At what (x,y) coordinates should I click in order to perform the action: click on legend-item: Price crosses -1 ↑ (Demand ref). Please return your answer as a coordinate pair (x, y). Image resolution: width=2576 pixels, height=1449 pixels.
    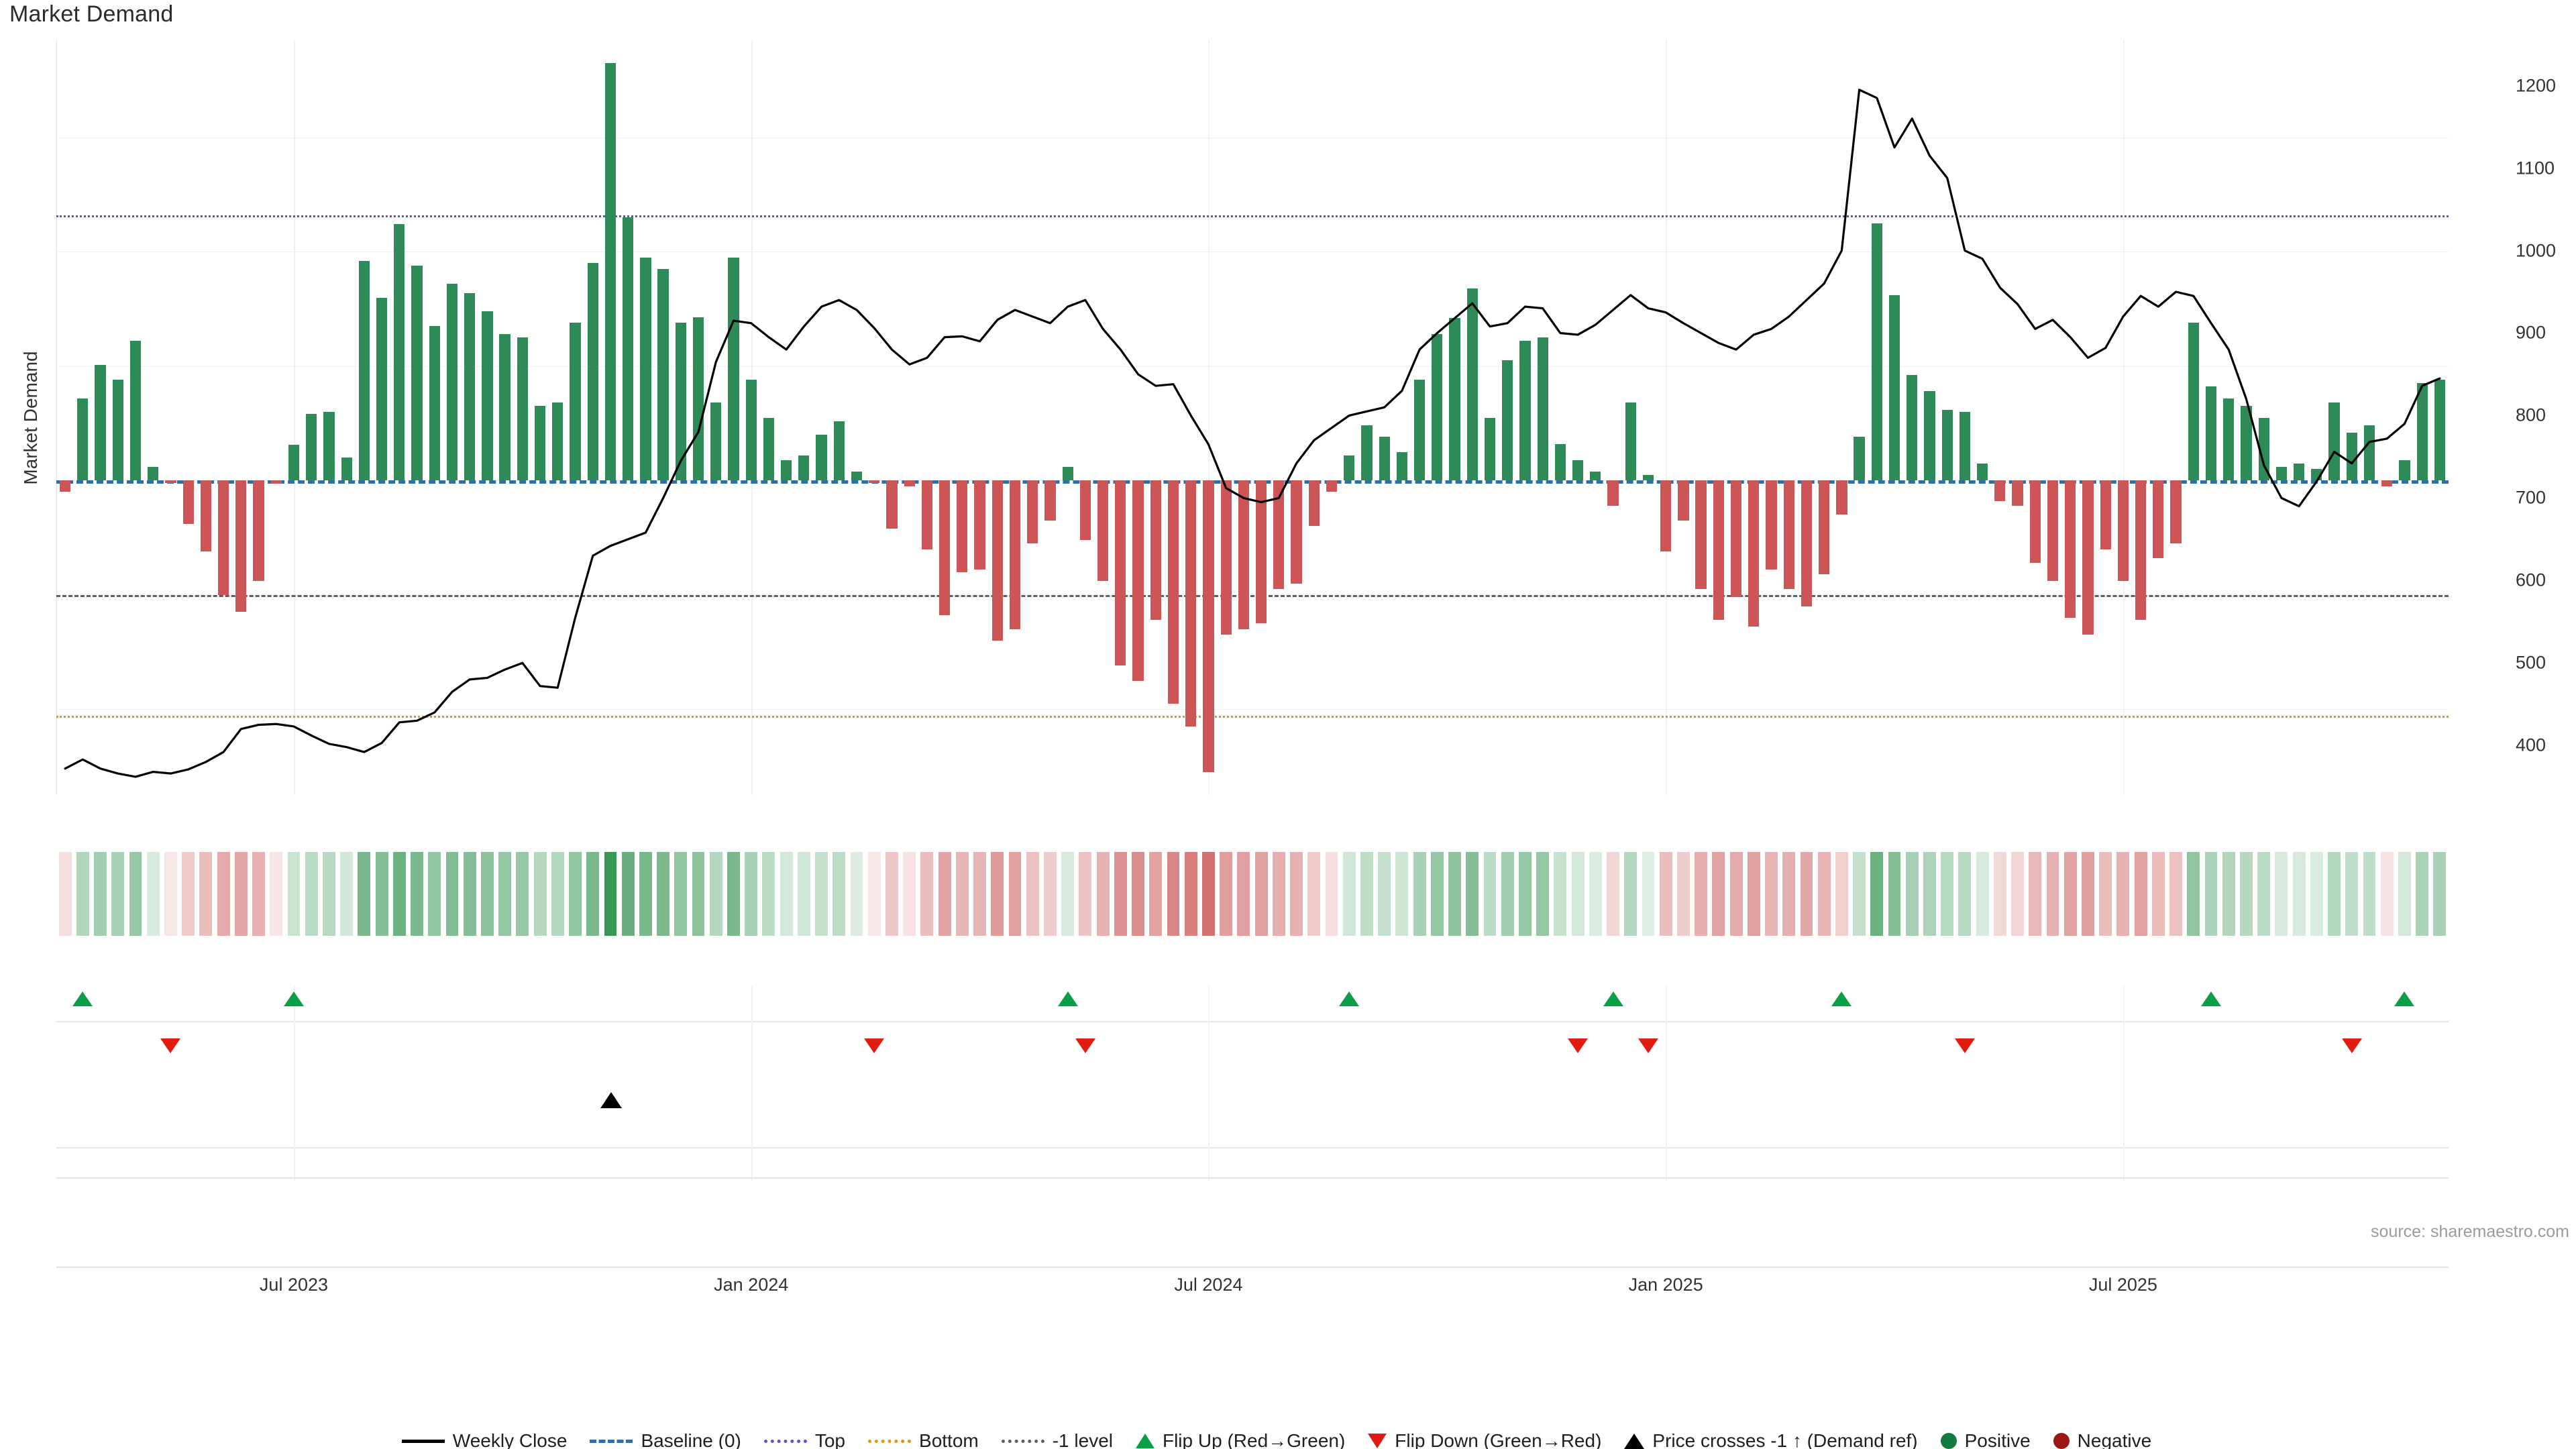
    Looking at the image, I should click on (1771, 1439).